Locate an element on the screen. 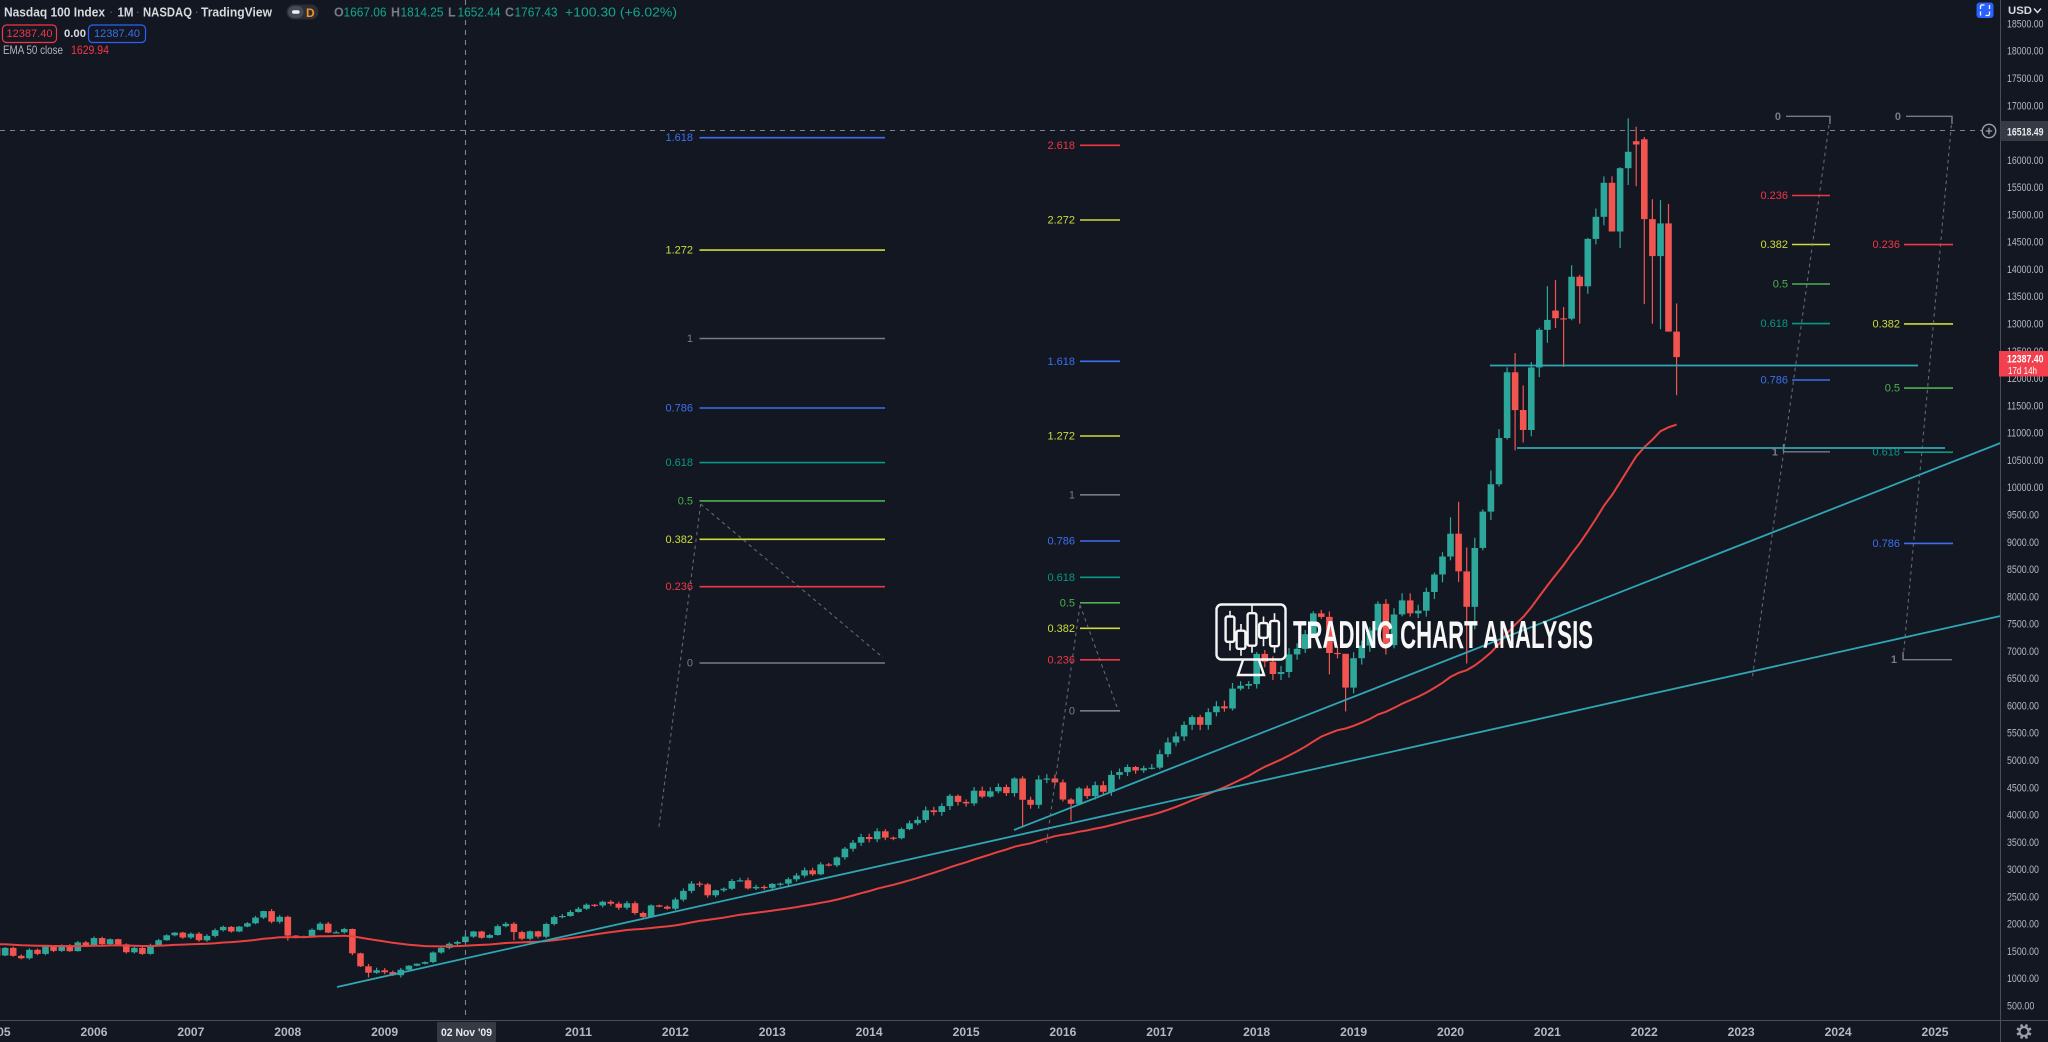  svg-text: 0.00 is located at coordinates (75, 34).